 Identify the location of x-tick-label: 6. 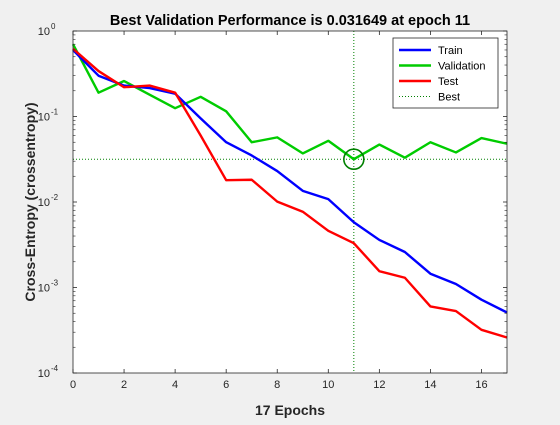
(226, 385).